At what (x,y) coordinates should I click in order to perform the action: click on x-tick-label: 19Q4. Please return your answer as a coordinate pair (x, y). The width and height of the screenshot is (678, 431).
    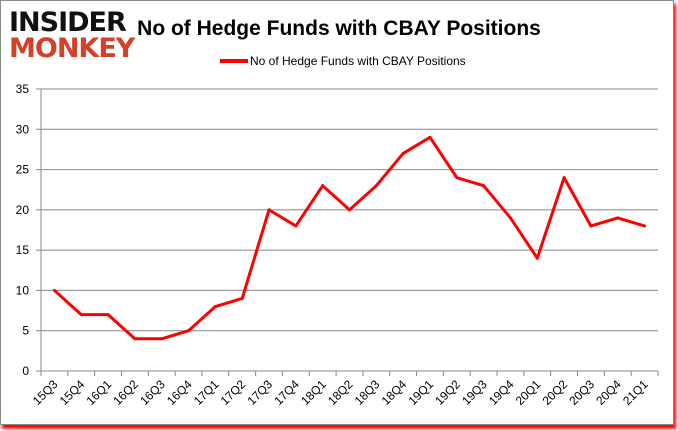
    Looking at the image, I should click on (501, 392).